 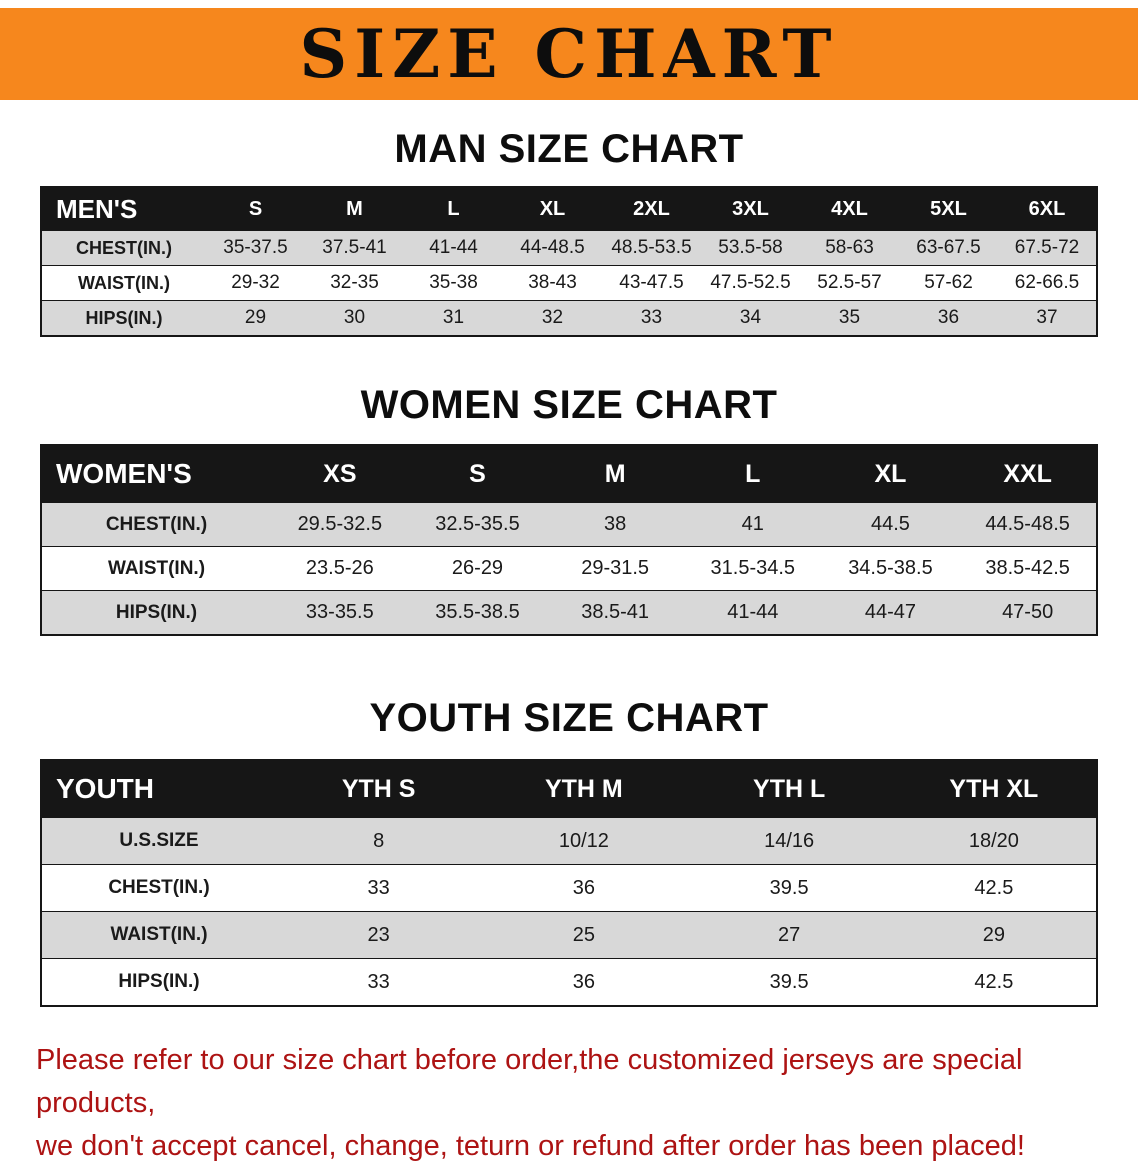 I want to click on size-header-cell: YTH L, so click(x=789, y=789).